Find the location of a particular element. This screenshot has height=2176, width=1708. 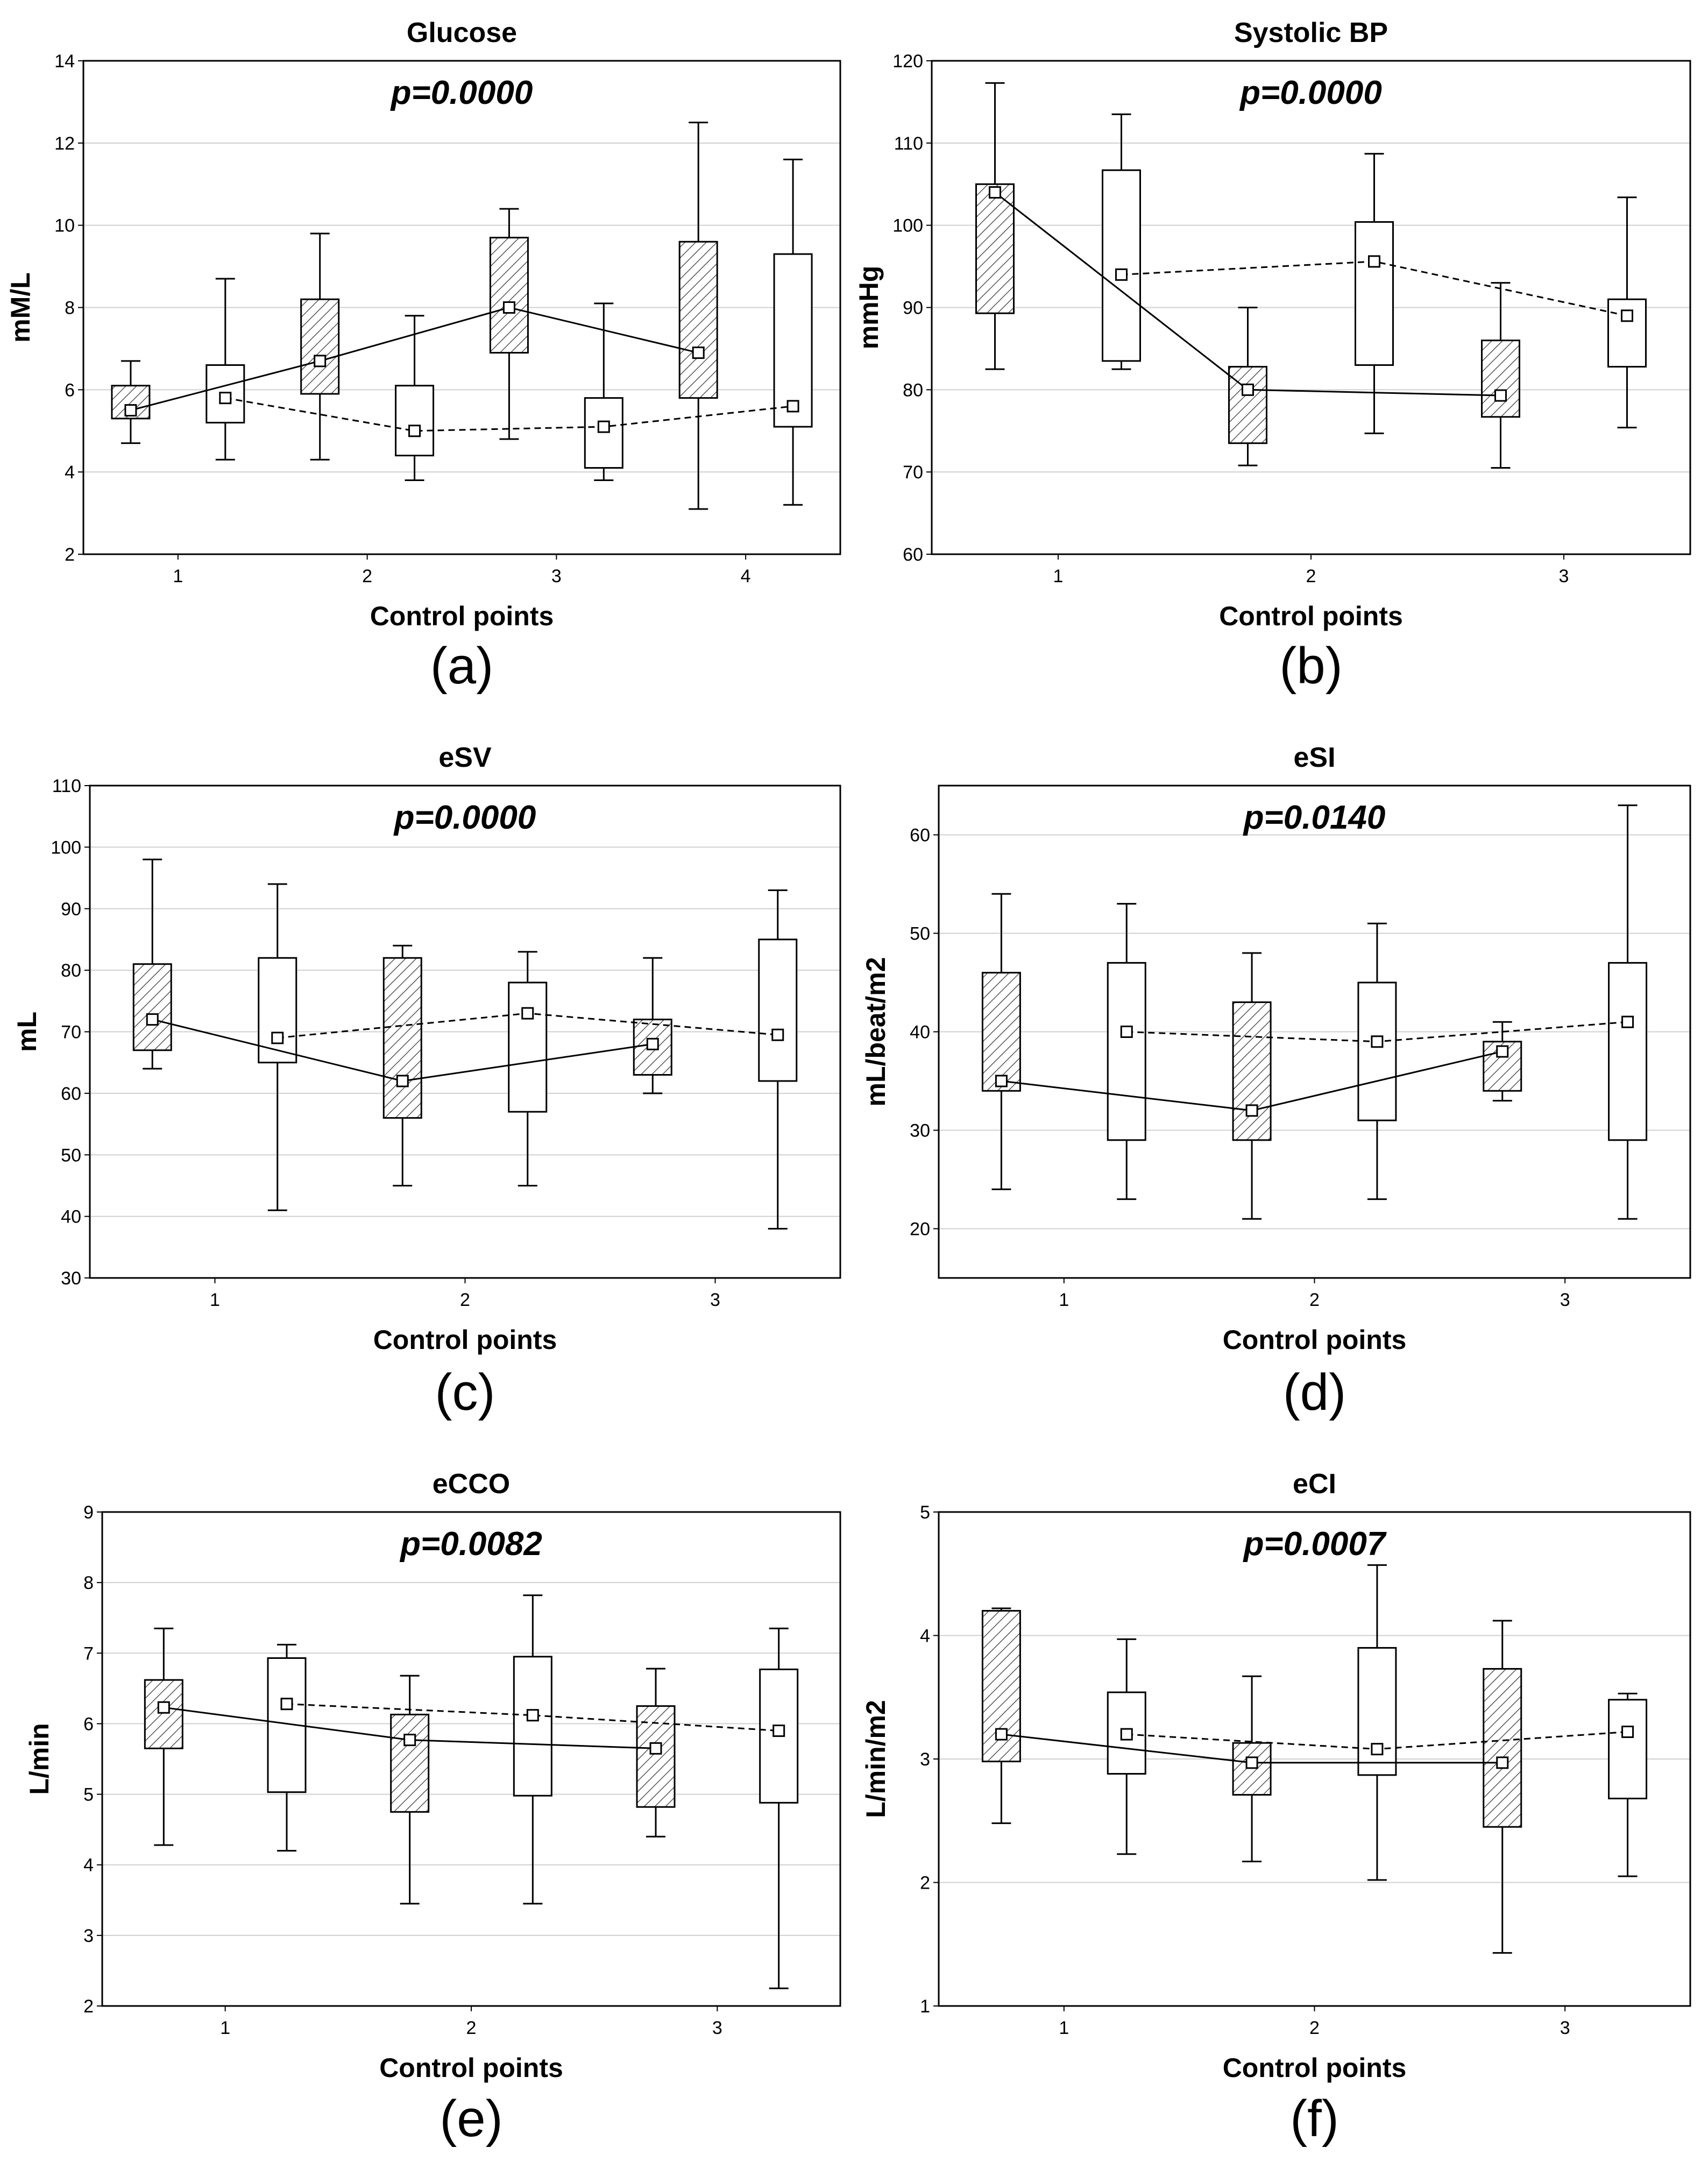

y-tick-label: 6 is located at coordinates (88, 1724).